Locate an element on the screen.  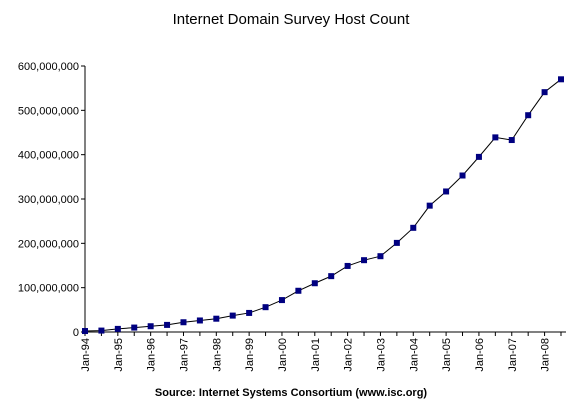
y-tick-label: 400,000,000 is located at coordinates (48, 156).